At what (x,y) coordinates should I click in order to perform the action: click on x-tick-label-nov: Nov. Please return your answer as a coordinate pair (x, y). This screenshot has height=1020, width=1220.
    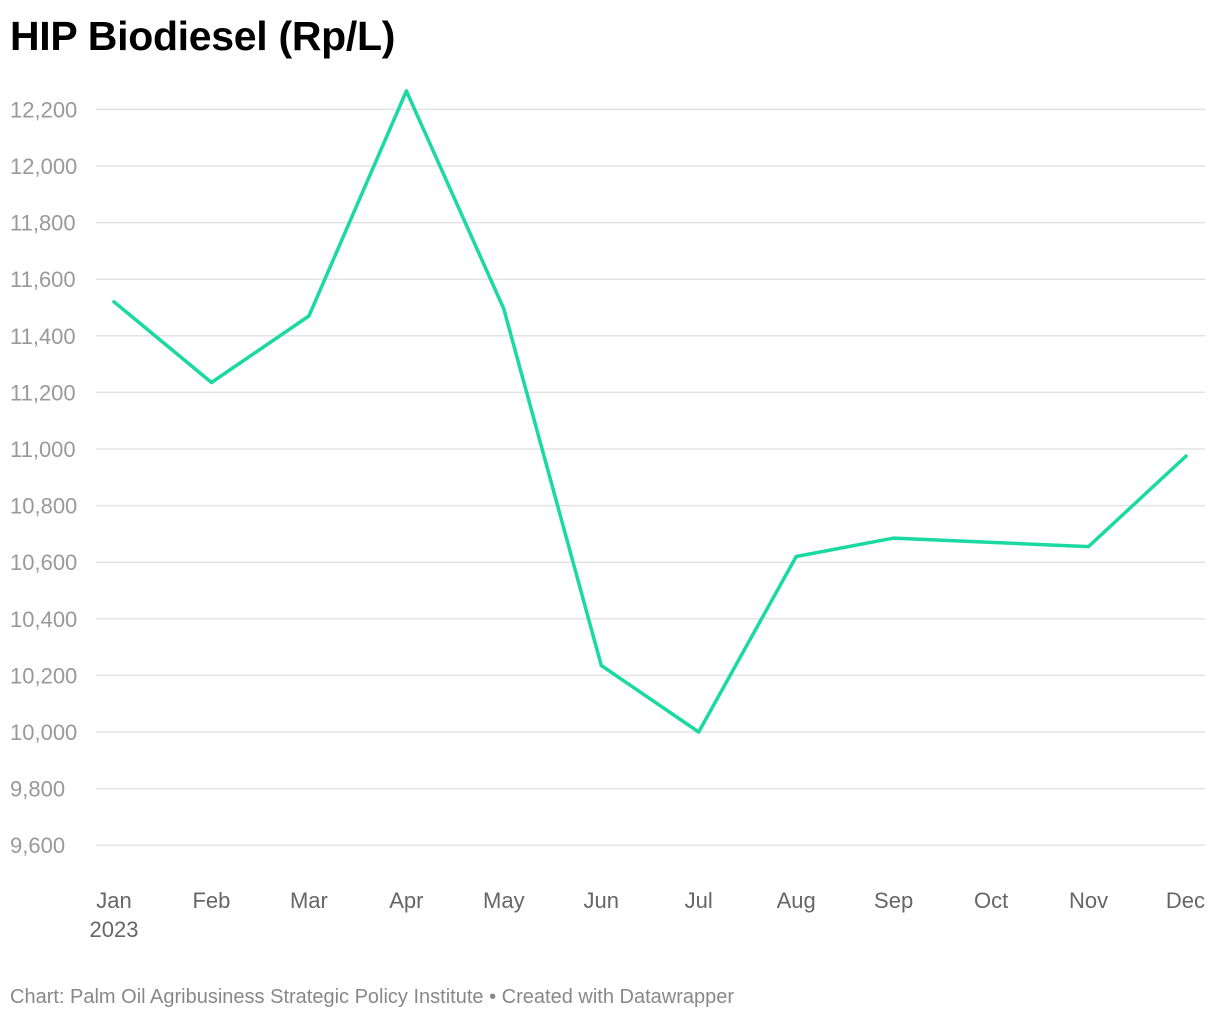
    Looking at the image, I should click on (1088, 900).